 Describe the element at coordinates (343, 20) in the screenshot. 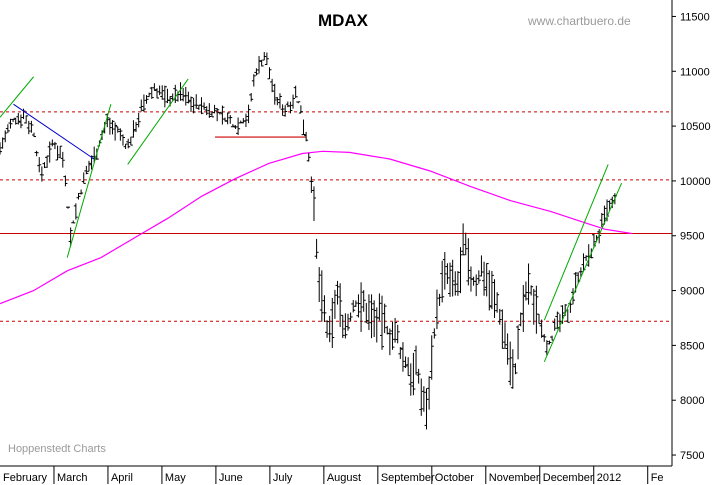

I see `chart-title: MDAX` at that location.